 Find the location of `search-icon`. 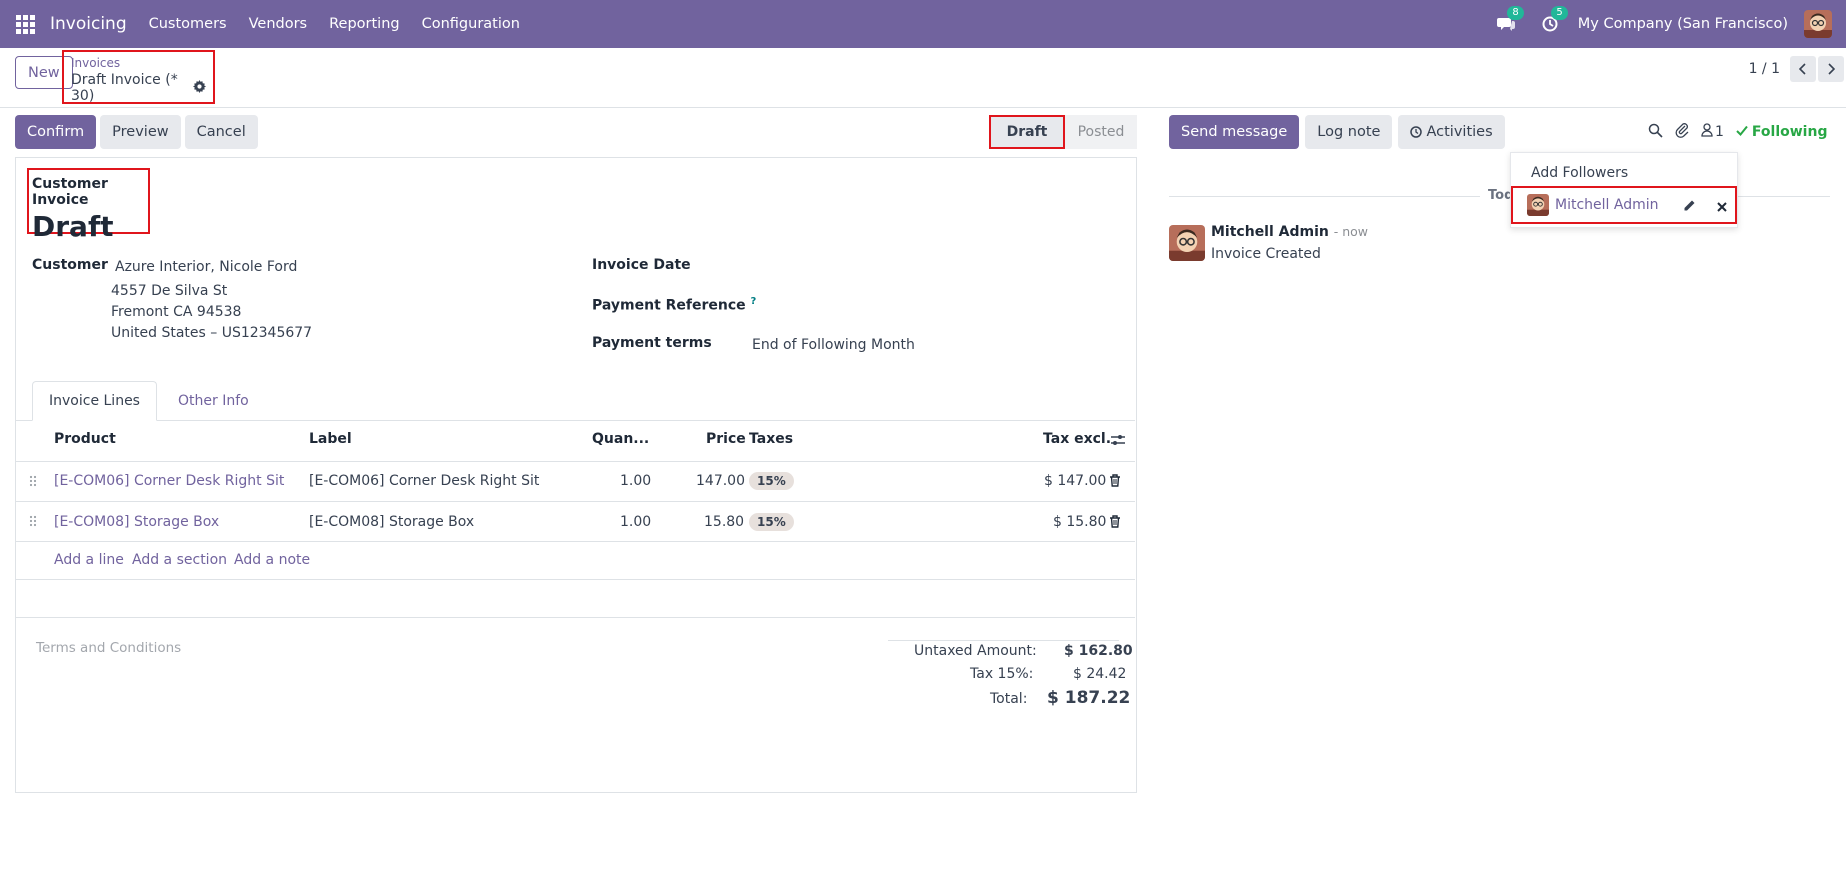

search-icon is located at coordinates (1655, 132).